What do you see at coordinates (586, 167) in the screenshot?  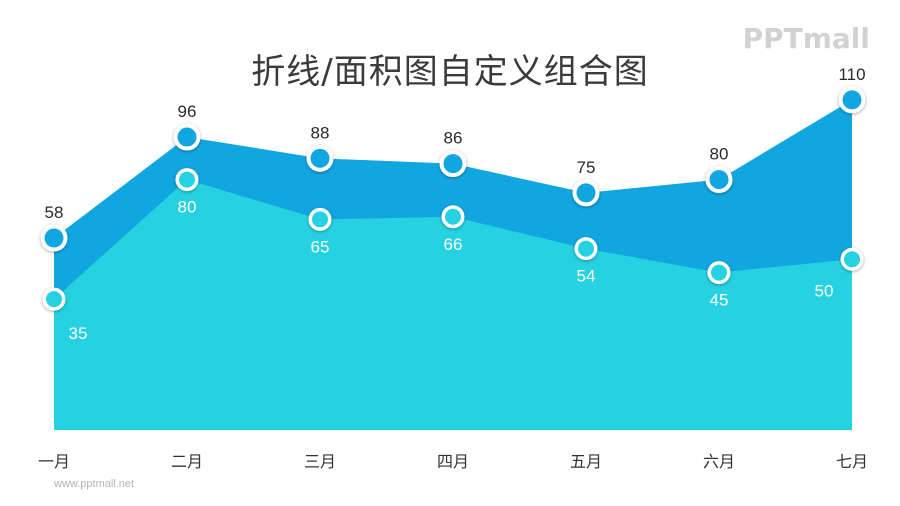 I see `series-1-data-label: 75` at bounding box center [586, 167].